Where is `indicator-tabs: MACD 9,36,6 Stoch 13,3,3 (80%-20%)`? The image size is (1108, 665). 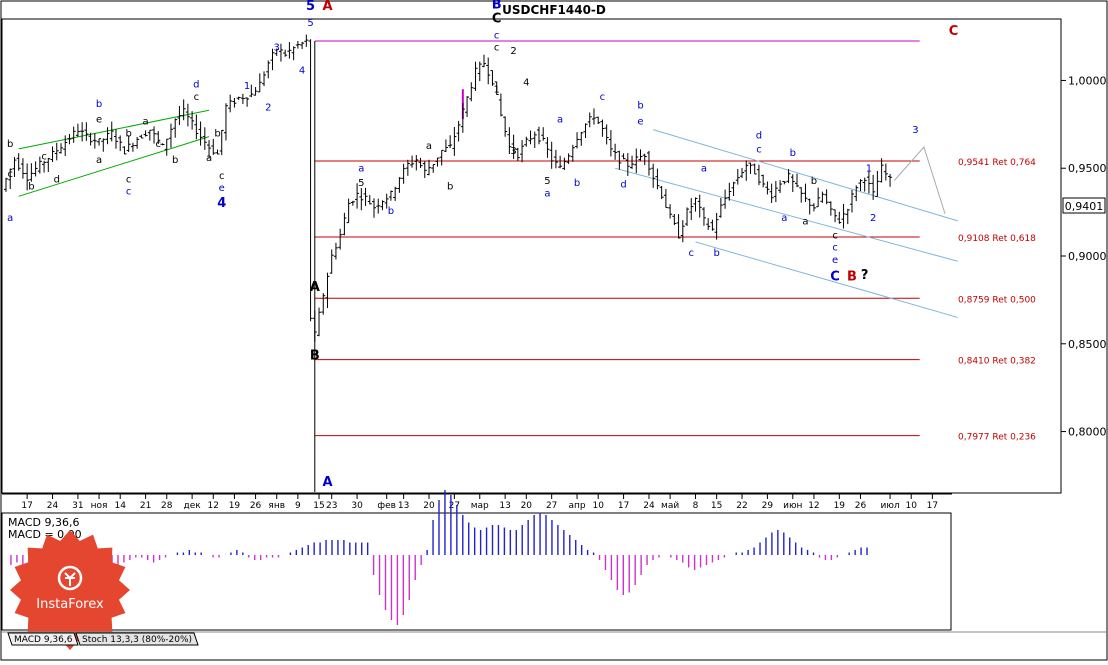 indicator-tabs: MACD 9,36,6 Stoch 13,3,3 (80%-20%) is located at coordinates (554, 638).